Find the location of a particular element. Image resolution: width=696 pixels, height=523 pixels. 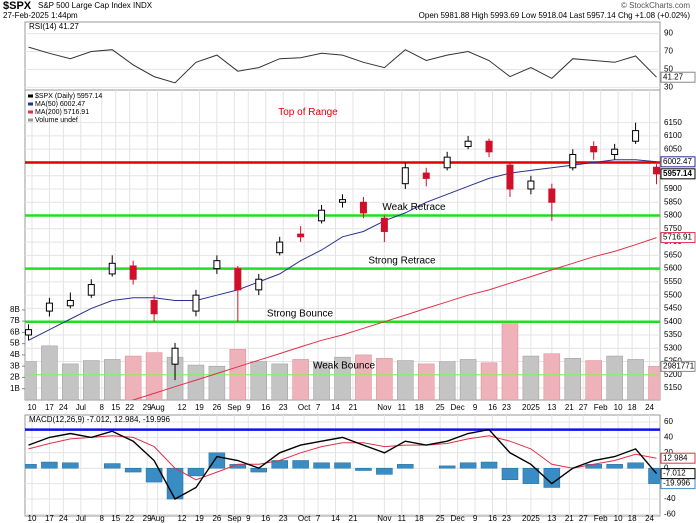

x-tick-label: 15 is located at coordinates (115, 407).